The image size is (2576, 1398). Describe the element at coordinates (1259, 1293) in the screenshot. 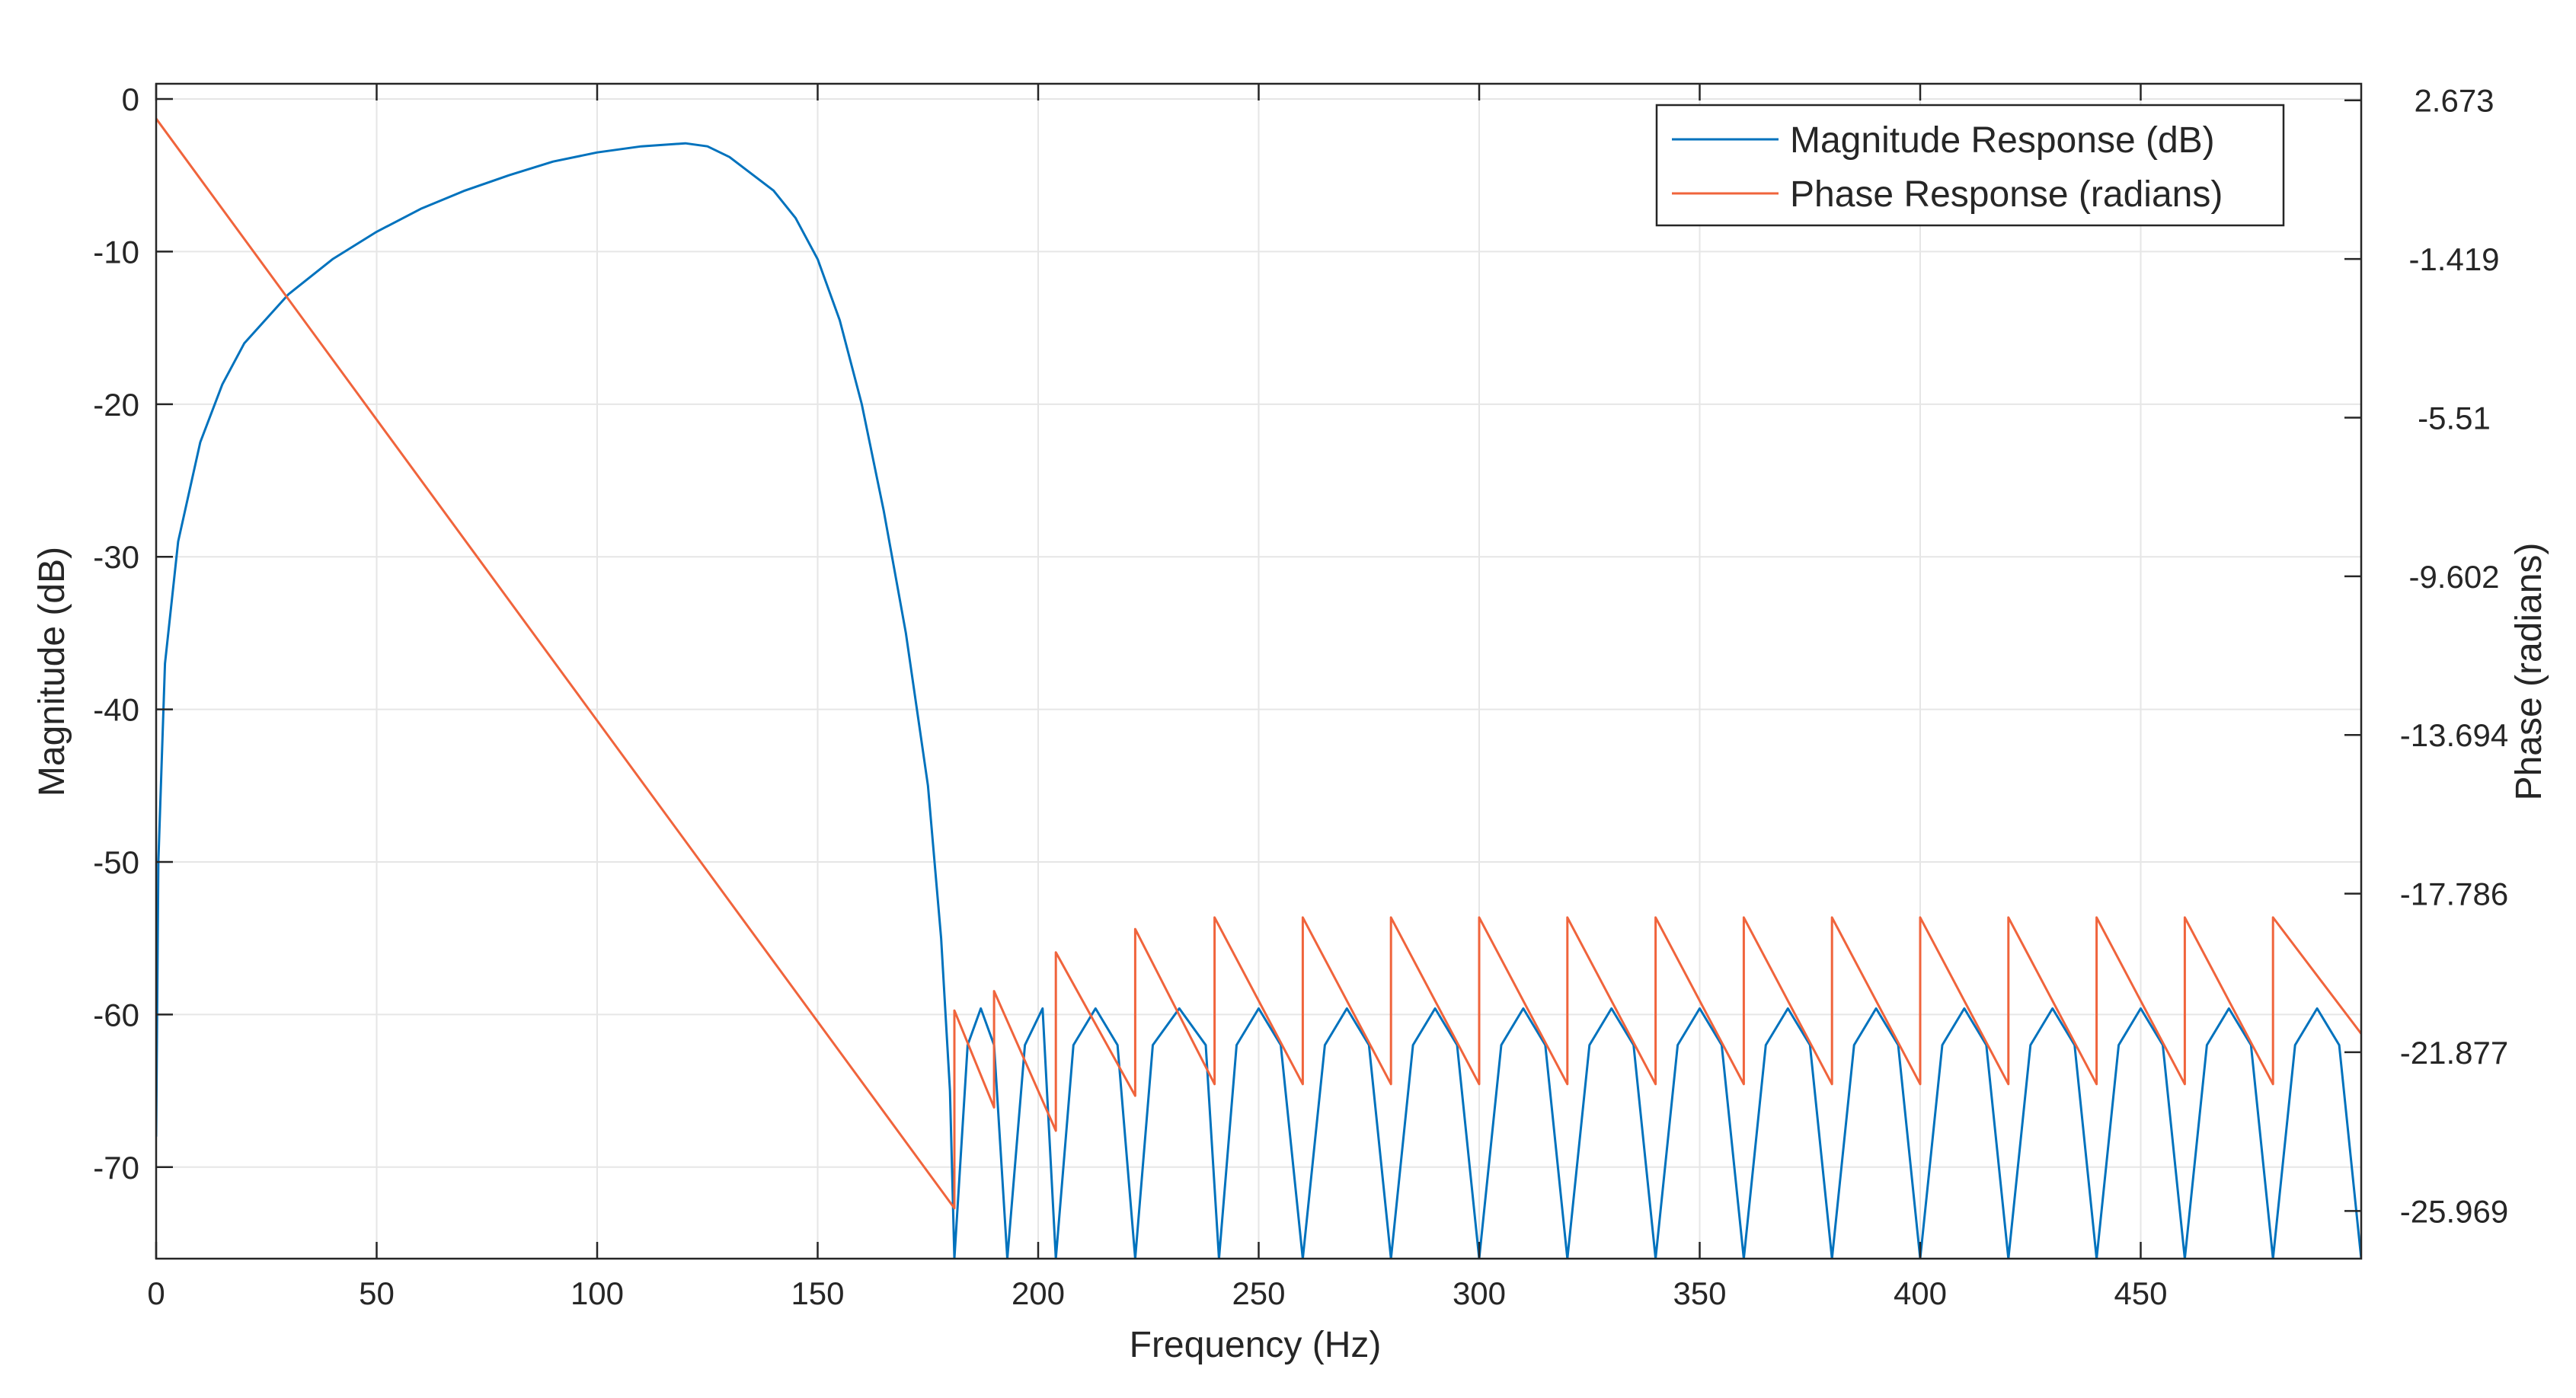

I see `x-tick-label-5: 250` at that location.